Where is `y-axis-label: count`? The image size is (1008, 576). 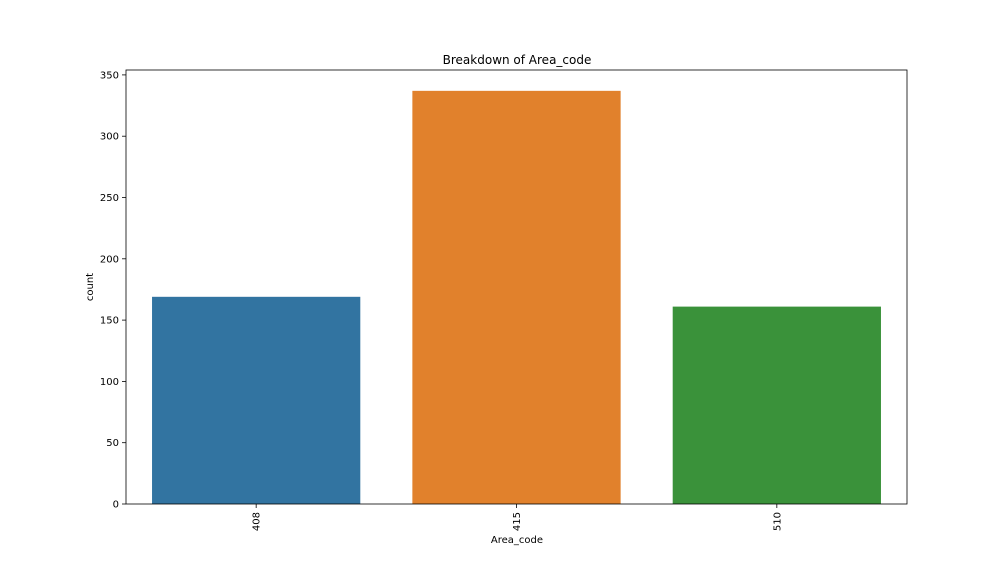 y-axis-label: count is located at coordinates (90, 287).